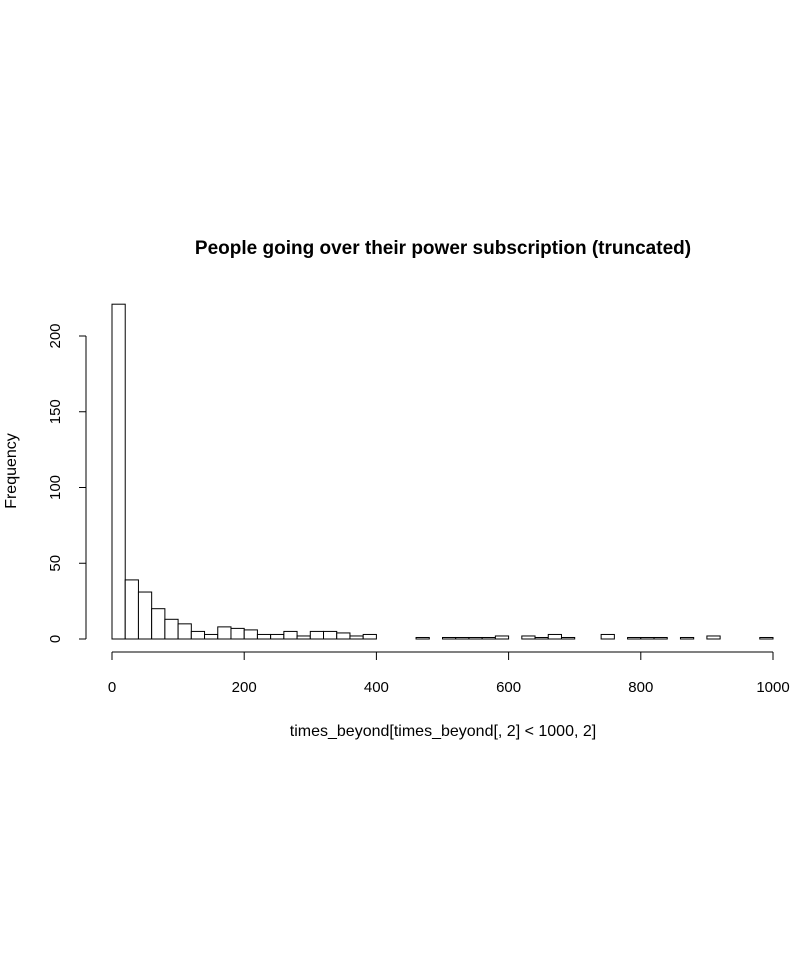 Image resolution: width=800 pixels, height=960 pixels. I want to click on y-tick-label: 200, so click(55, 335).